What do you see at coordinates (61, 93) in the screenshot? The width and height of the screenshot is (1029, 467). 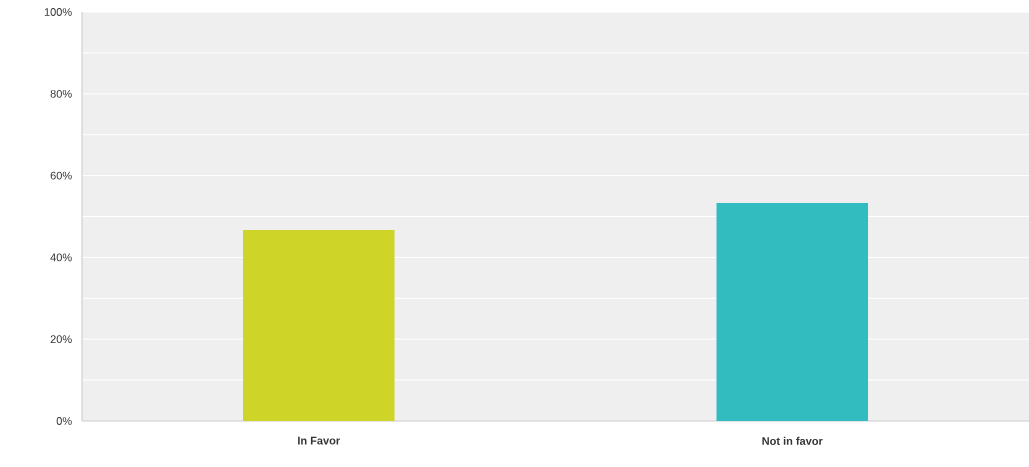 I see `y-tick-label: 80%` at bounding box center [61, 93].